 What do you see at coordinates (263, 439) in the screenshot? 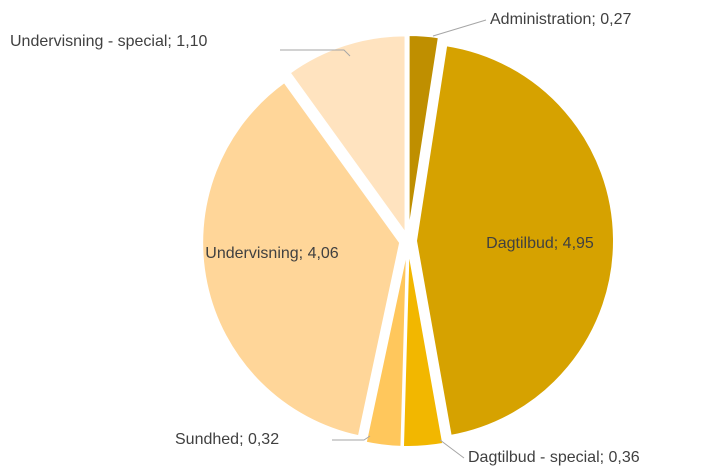
I see `value-label: 0,32` at bounding box center [263, 439].